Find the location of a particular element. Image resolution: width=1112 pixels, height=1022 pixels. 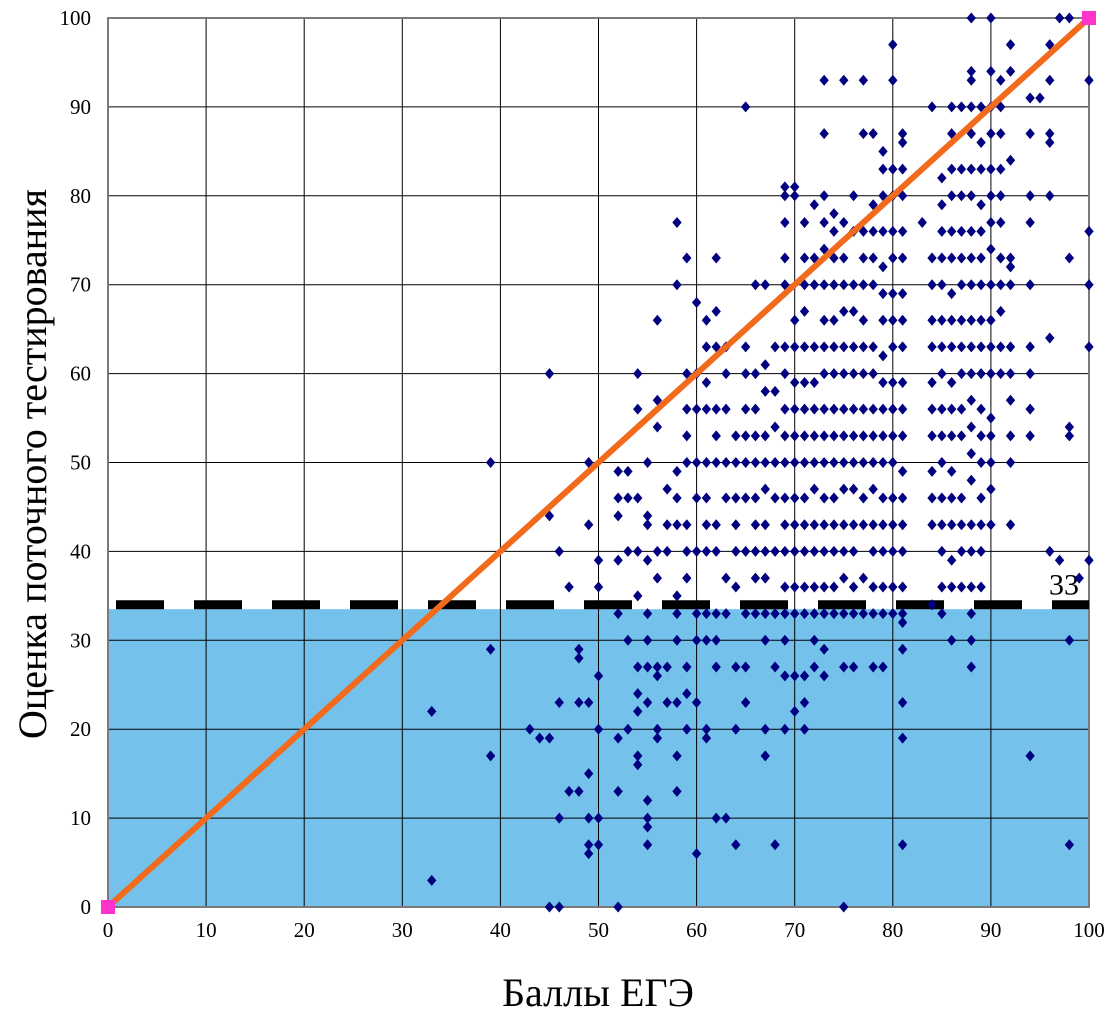

x-tick-label: 0 is located at coordinates (108, 930).